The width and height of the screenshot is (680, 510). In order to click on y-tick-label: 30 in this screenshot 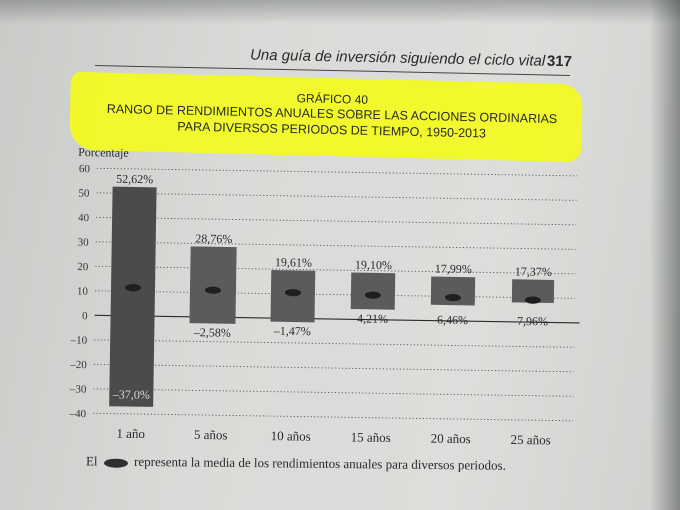, I will do `click(84, 243)`.